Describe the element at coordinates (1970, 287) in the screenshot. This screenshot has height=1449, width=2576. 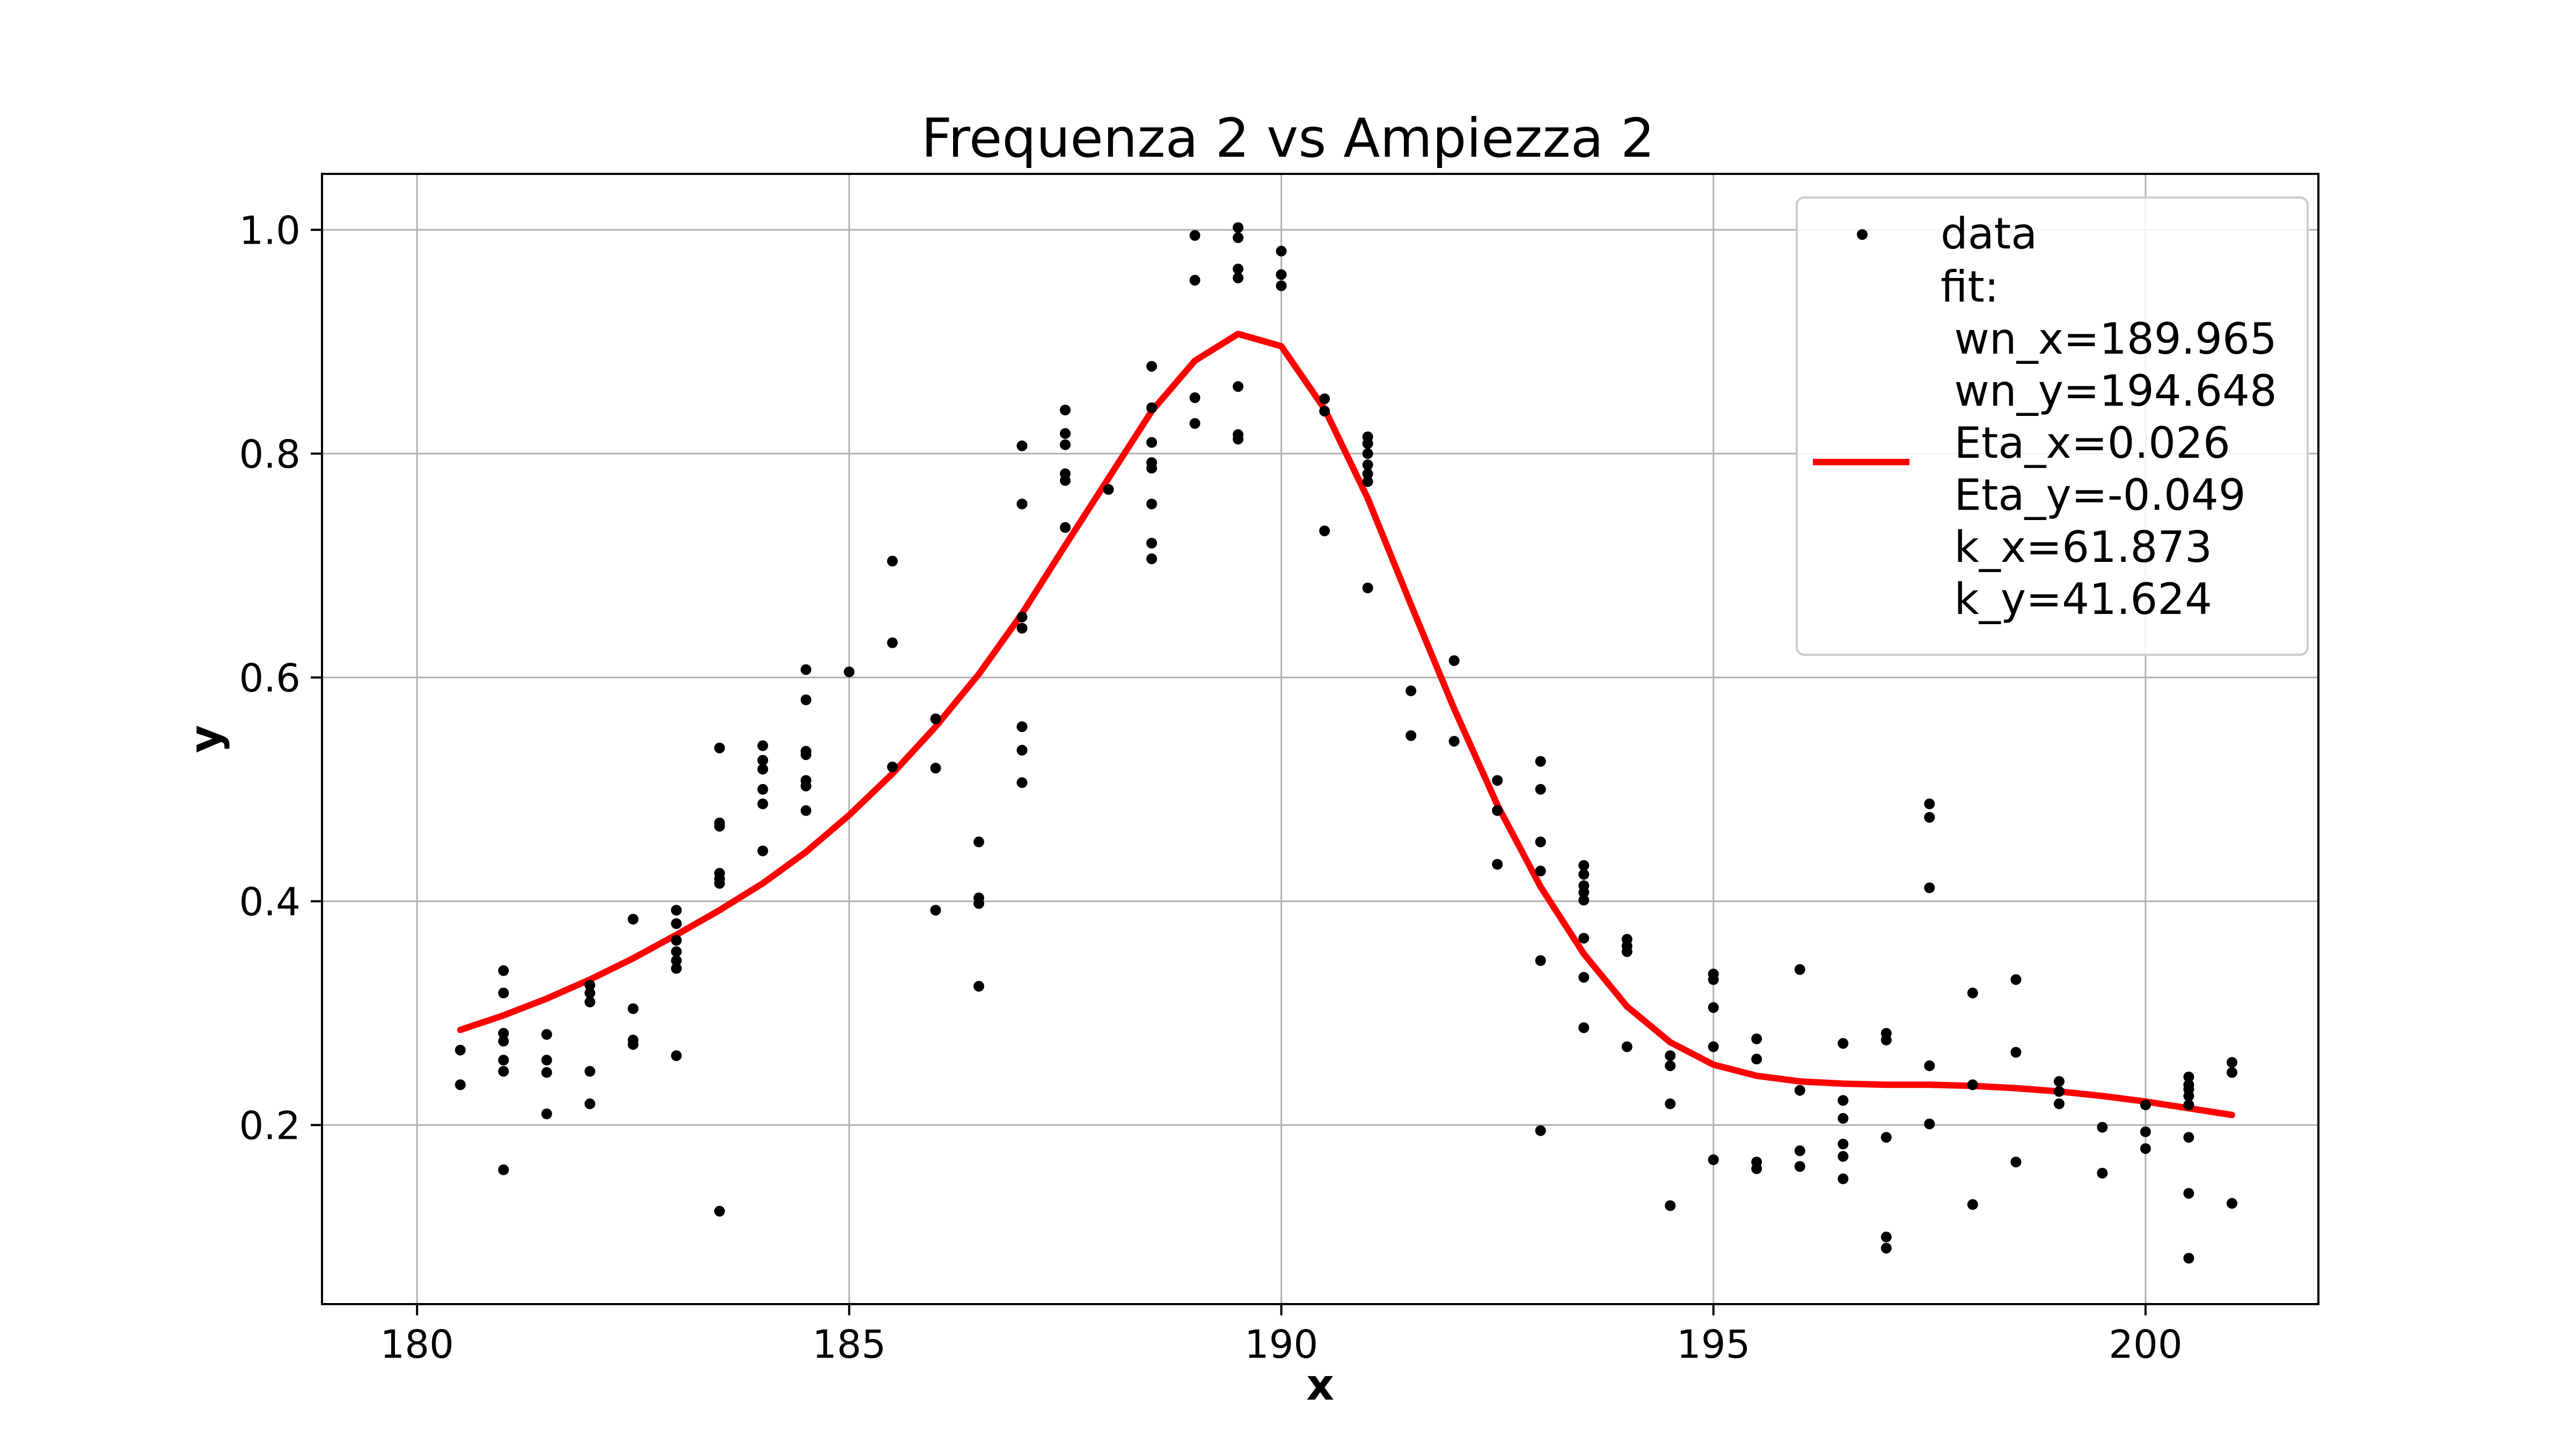
I see `legend-fit-line: fit:` at that location.